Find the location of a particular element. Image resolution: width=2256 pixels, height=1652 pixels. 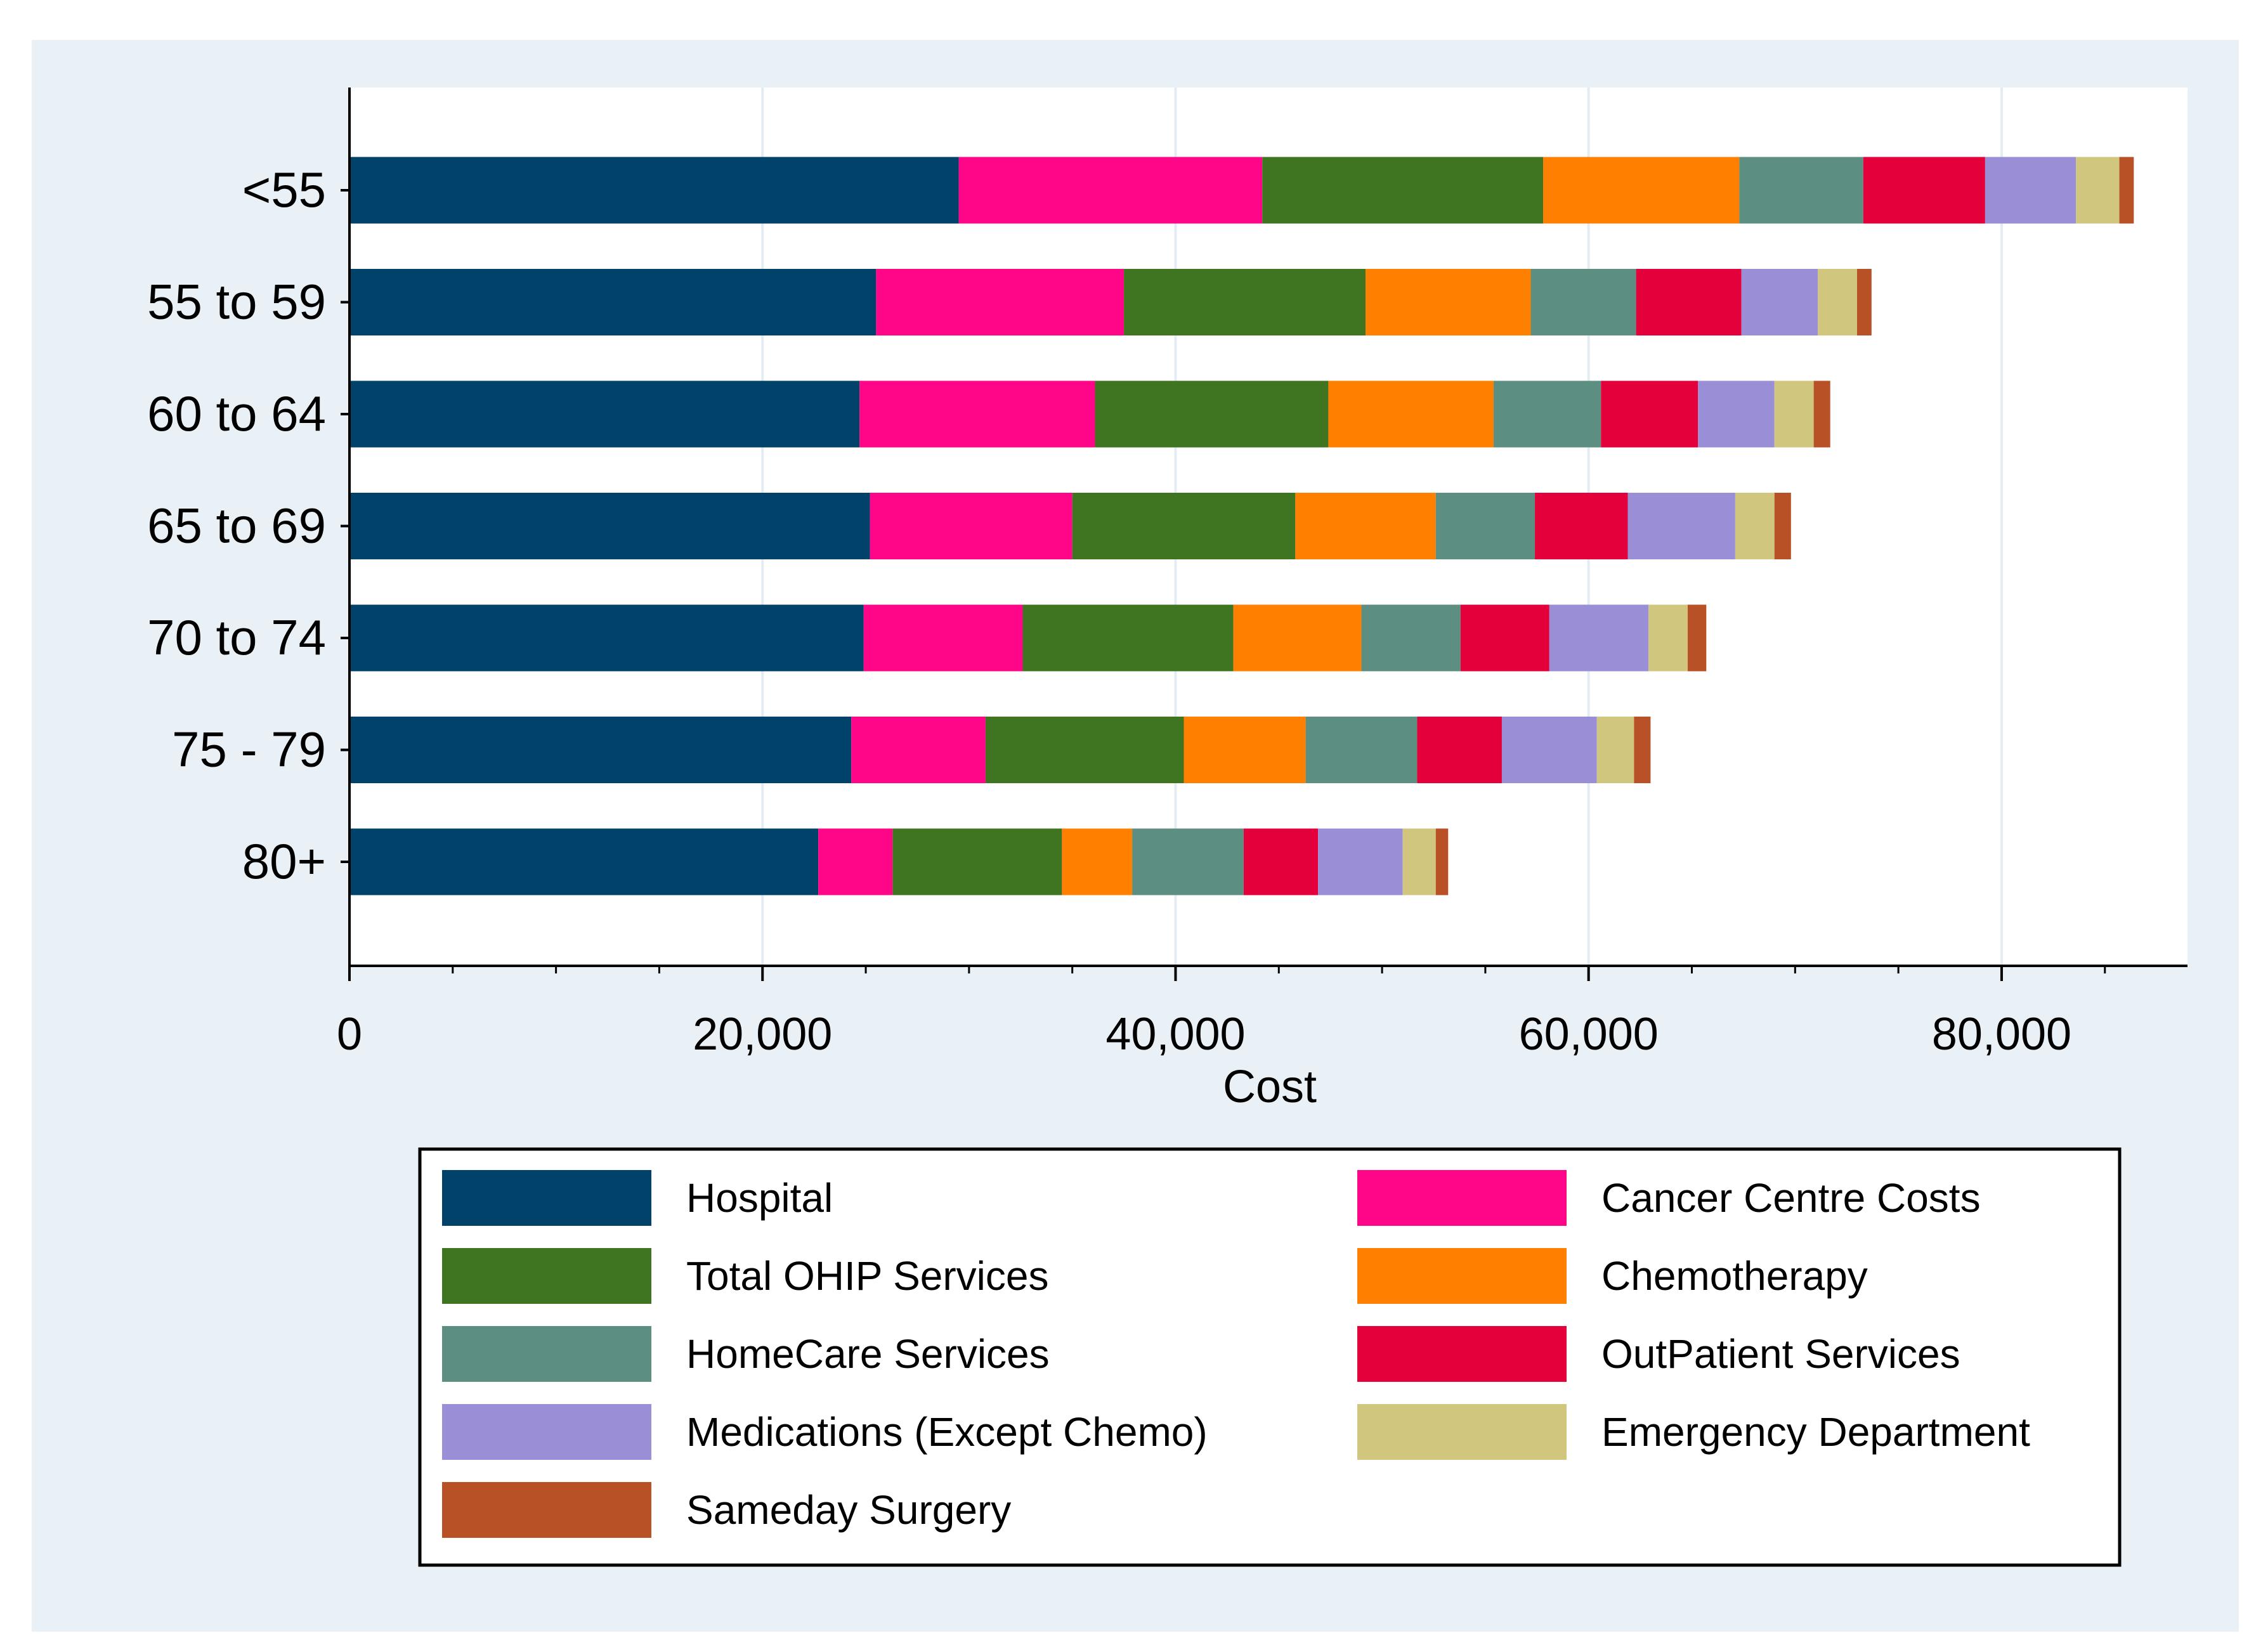

legend-label: OutPatient Services is located at coordinates (1780, 1354).